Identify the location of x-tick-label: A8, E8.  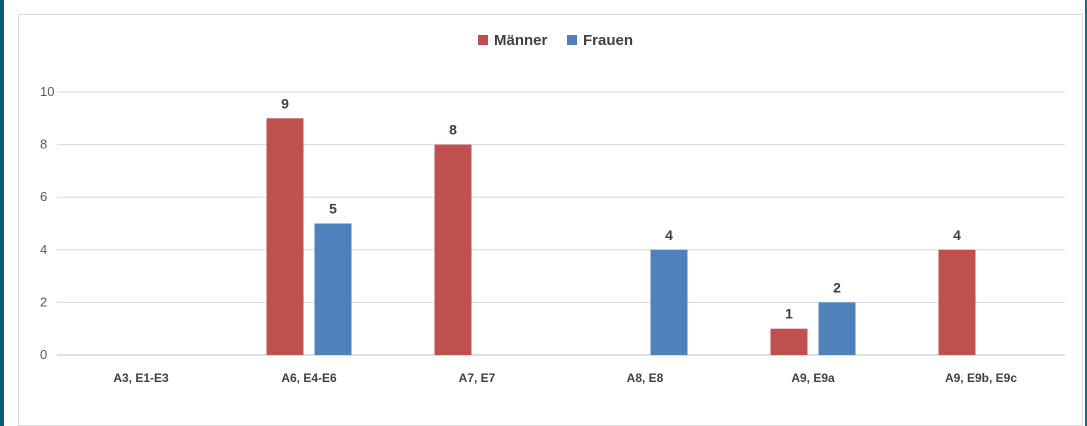
(645, 378).